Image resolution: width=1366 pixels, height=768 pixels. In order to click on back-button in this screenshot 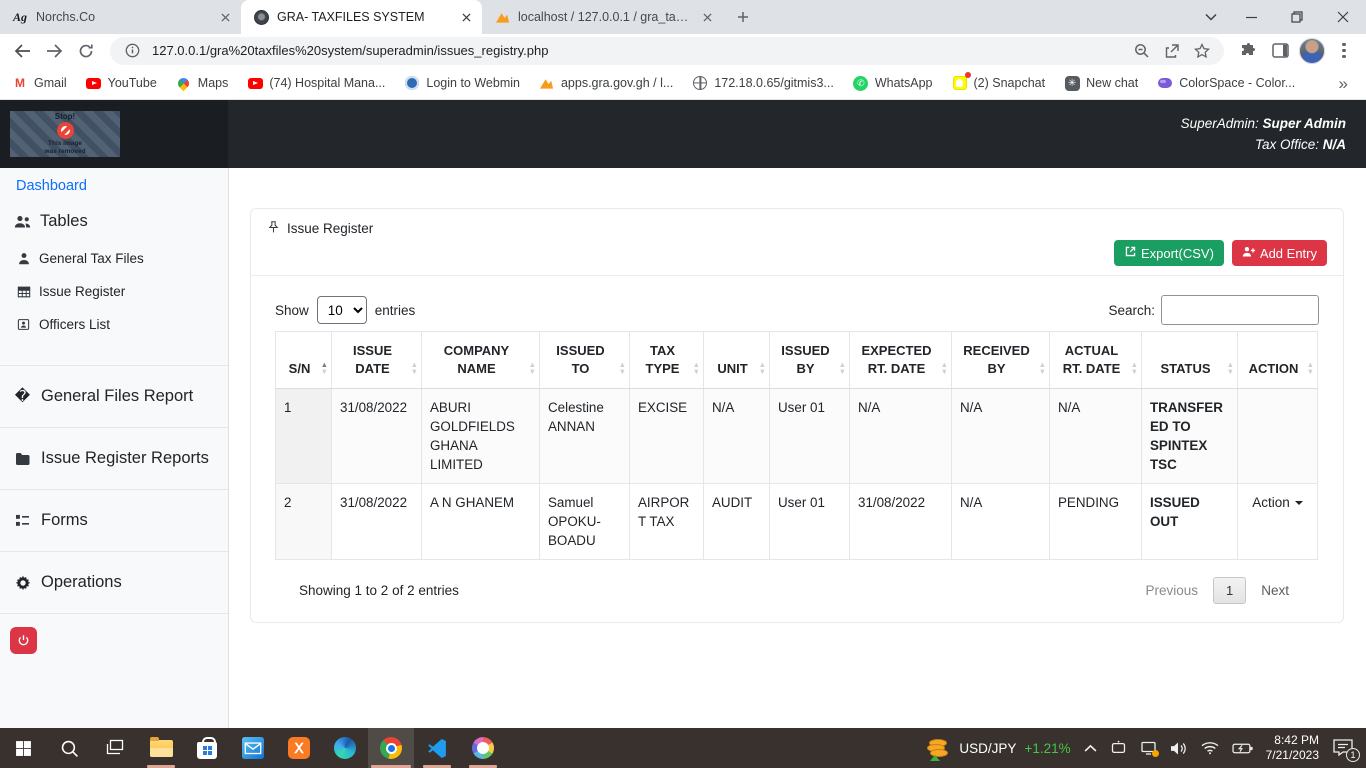, I will do `click(22, 51)`.